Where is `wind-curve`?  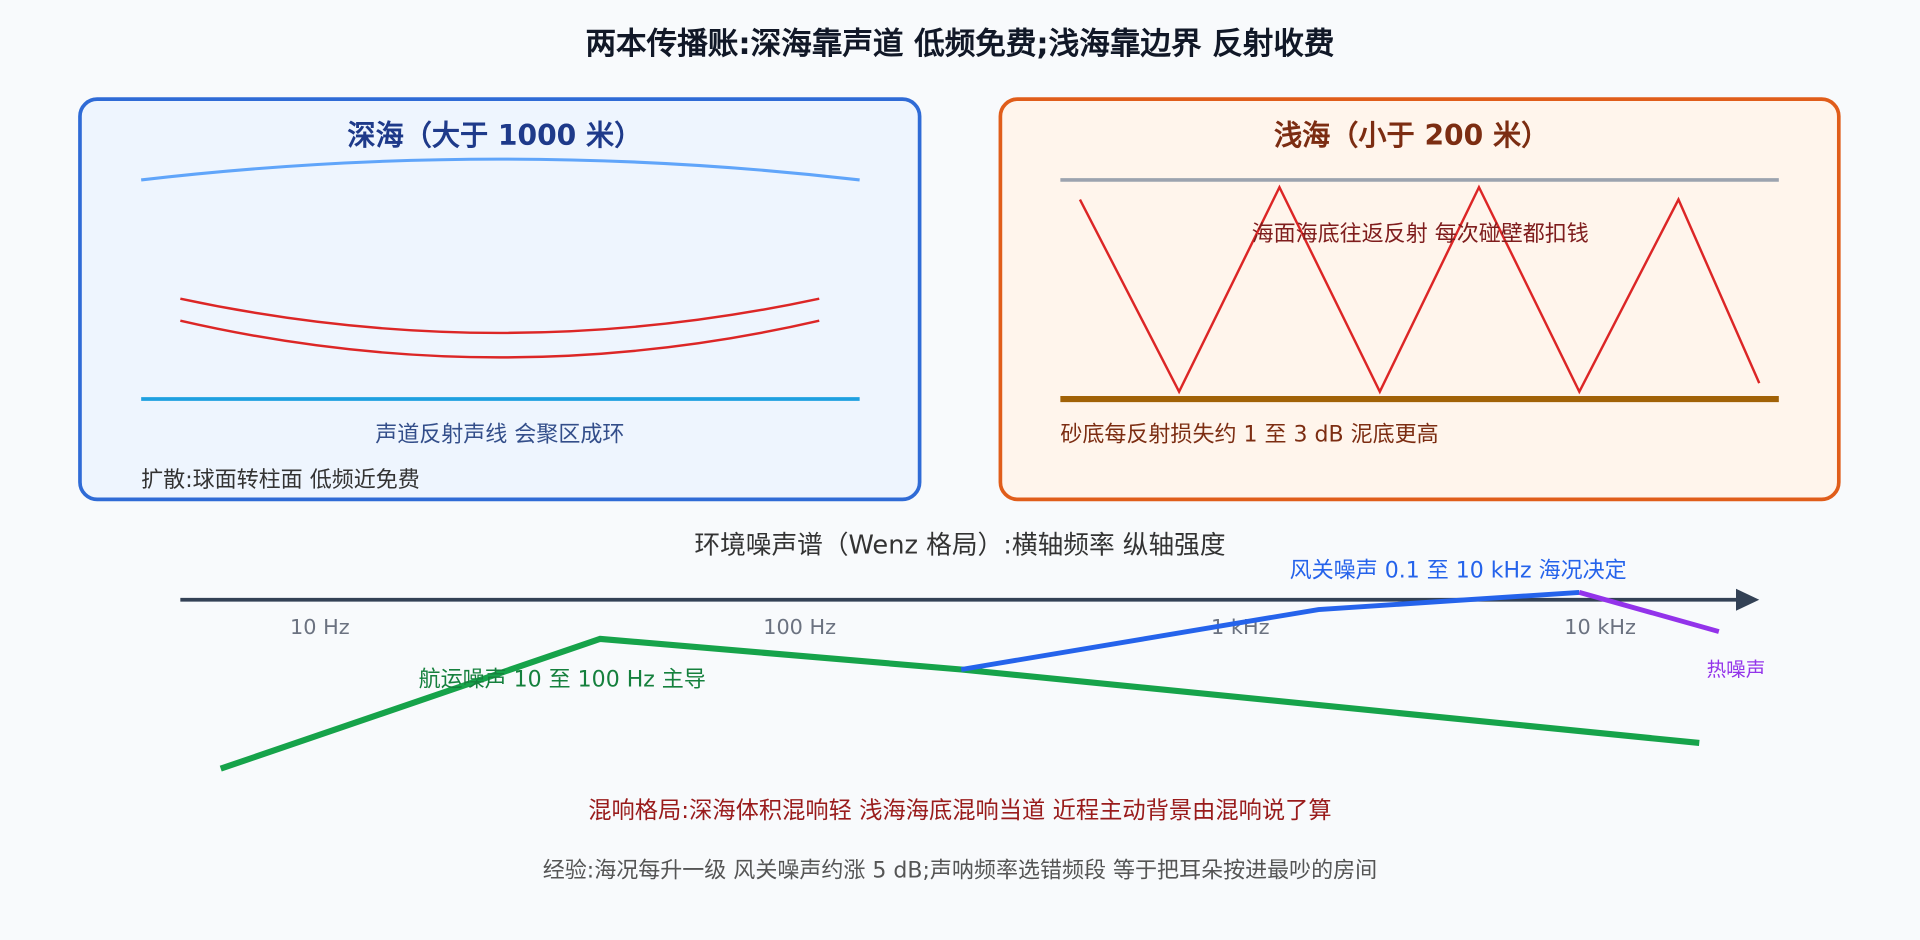
wind-curve is located at coordinates (1270, 630).